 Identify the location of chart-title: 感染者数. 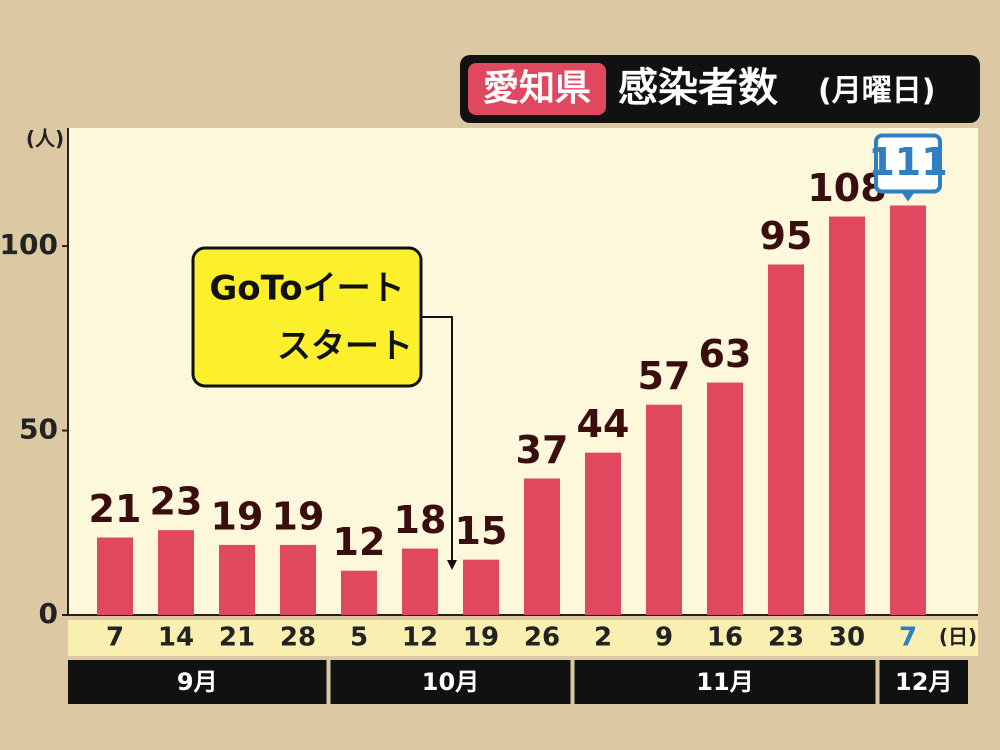
(698, 88).